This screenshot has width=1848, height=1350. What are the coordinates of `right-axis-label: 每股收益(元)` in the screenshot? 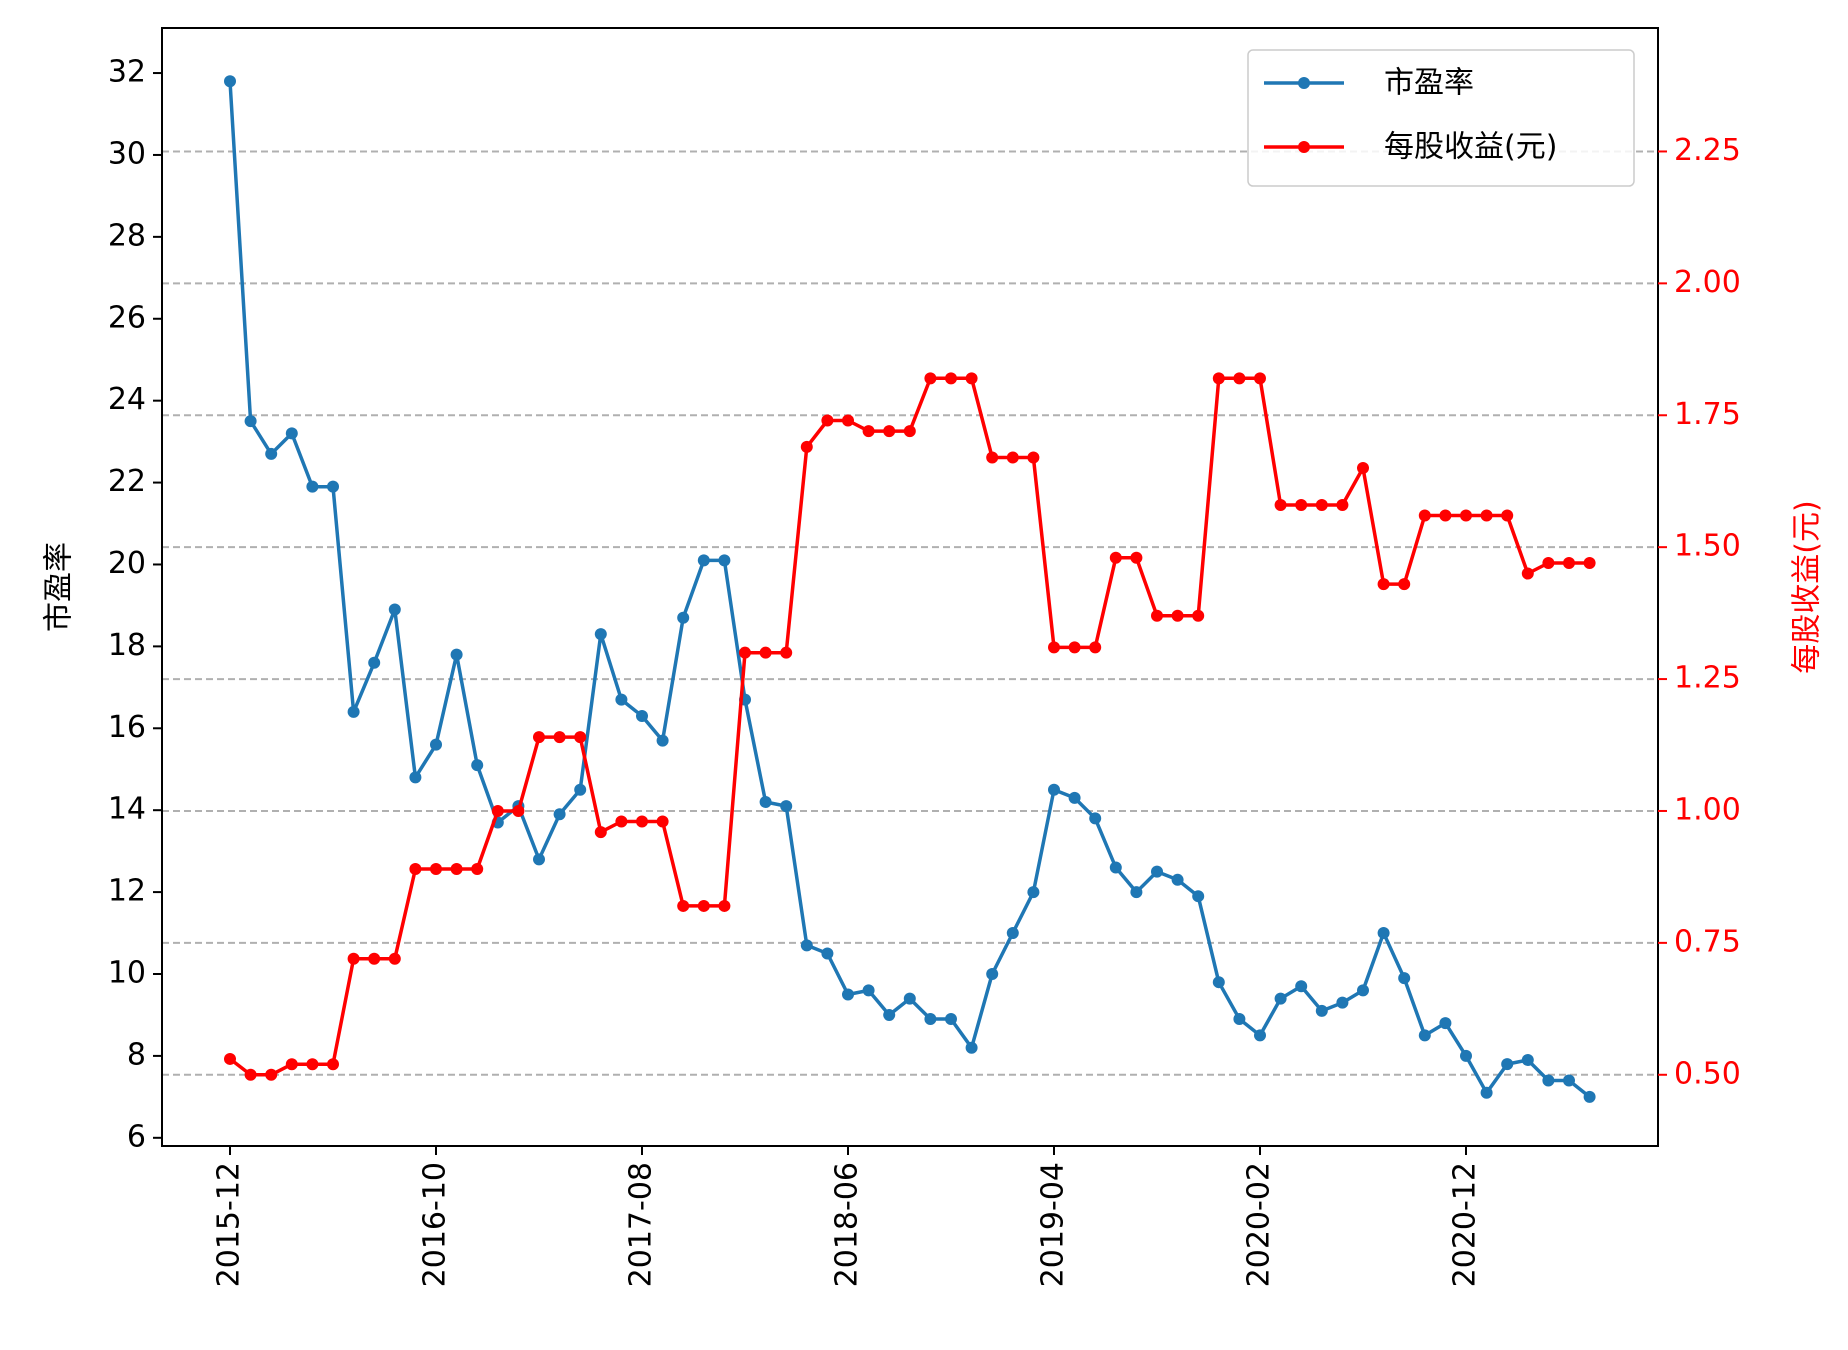 It's located at (1807, 586).